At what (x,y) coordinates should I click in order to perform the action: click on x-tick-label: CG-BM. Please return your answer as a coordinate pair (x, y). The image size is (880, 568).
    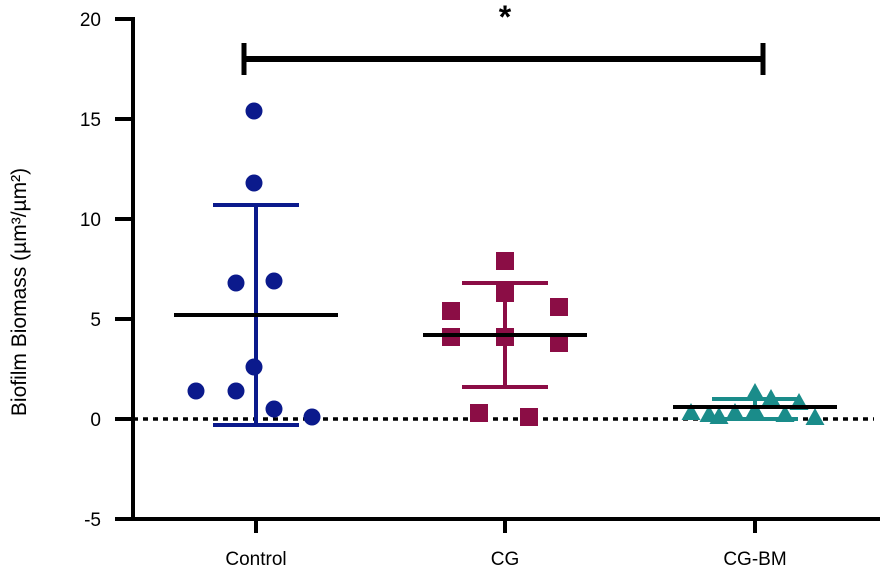
    Looking at the image, I should click on (754, 558).